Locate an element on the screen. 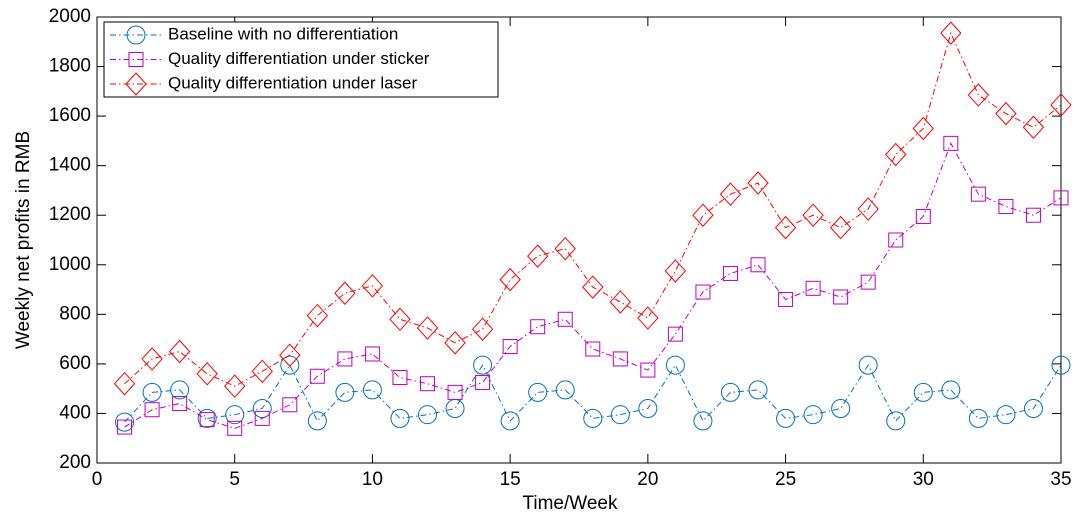 The height and width of the screenshot is (521, 1078). x-tick-label: 15 is located at coordinates (510, 479).